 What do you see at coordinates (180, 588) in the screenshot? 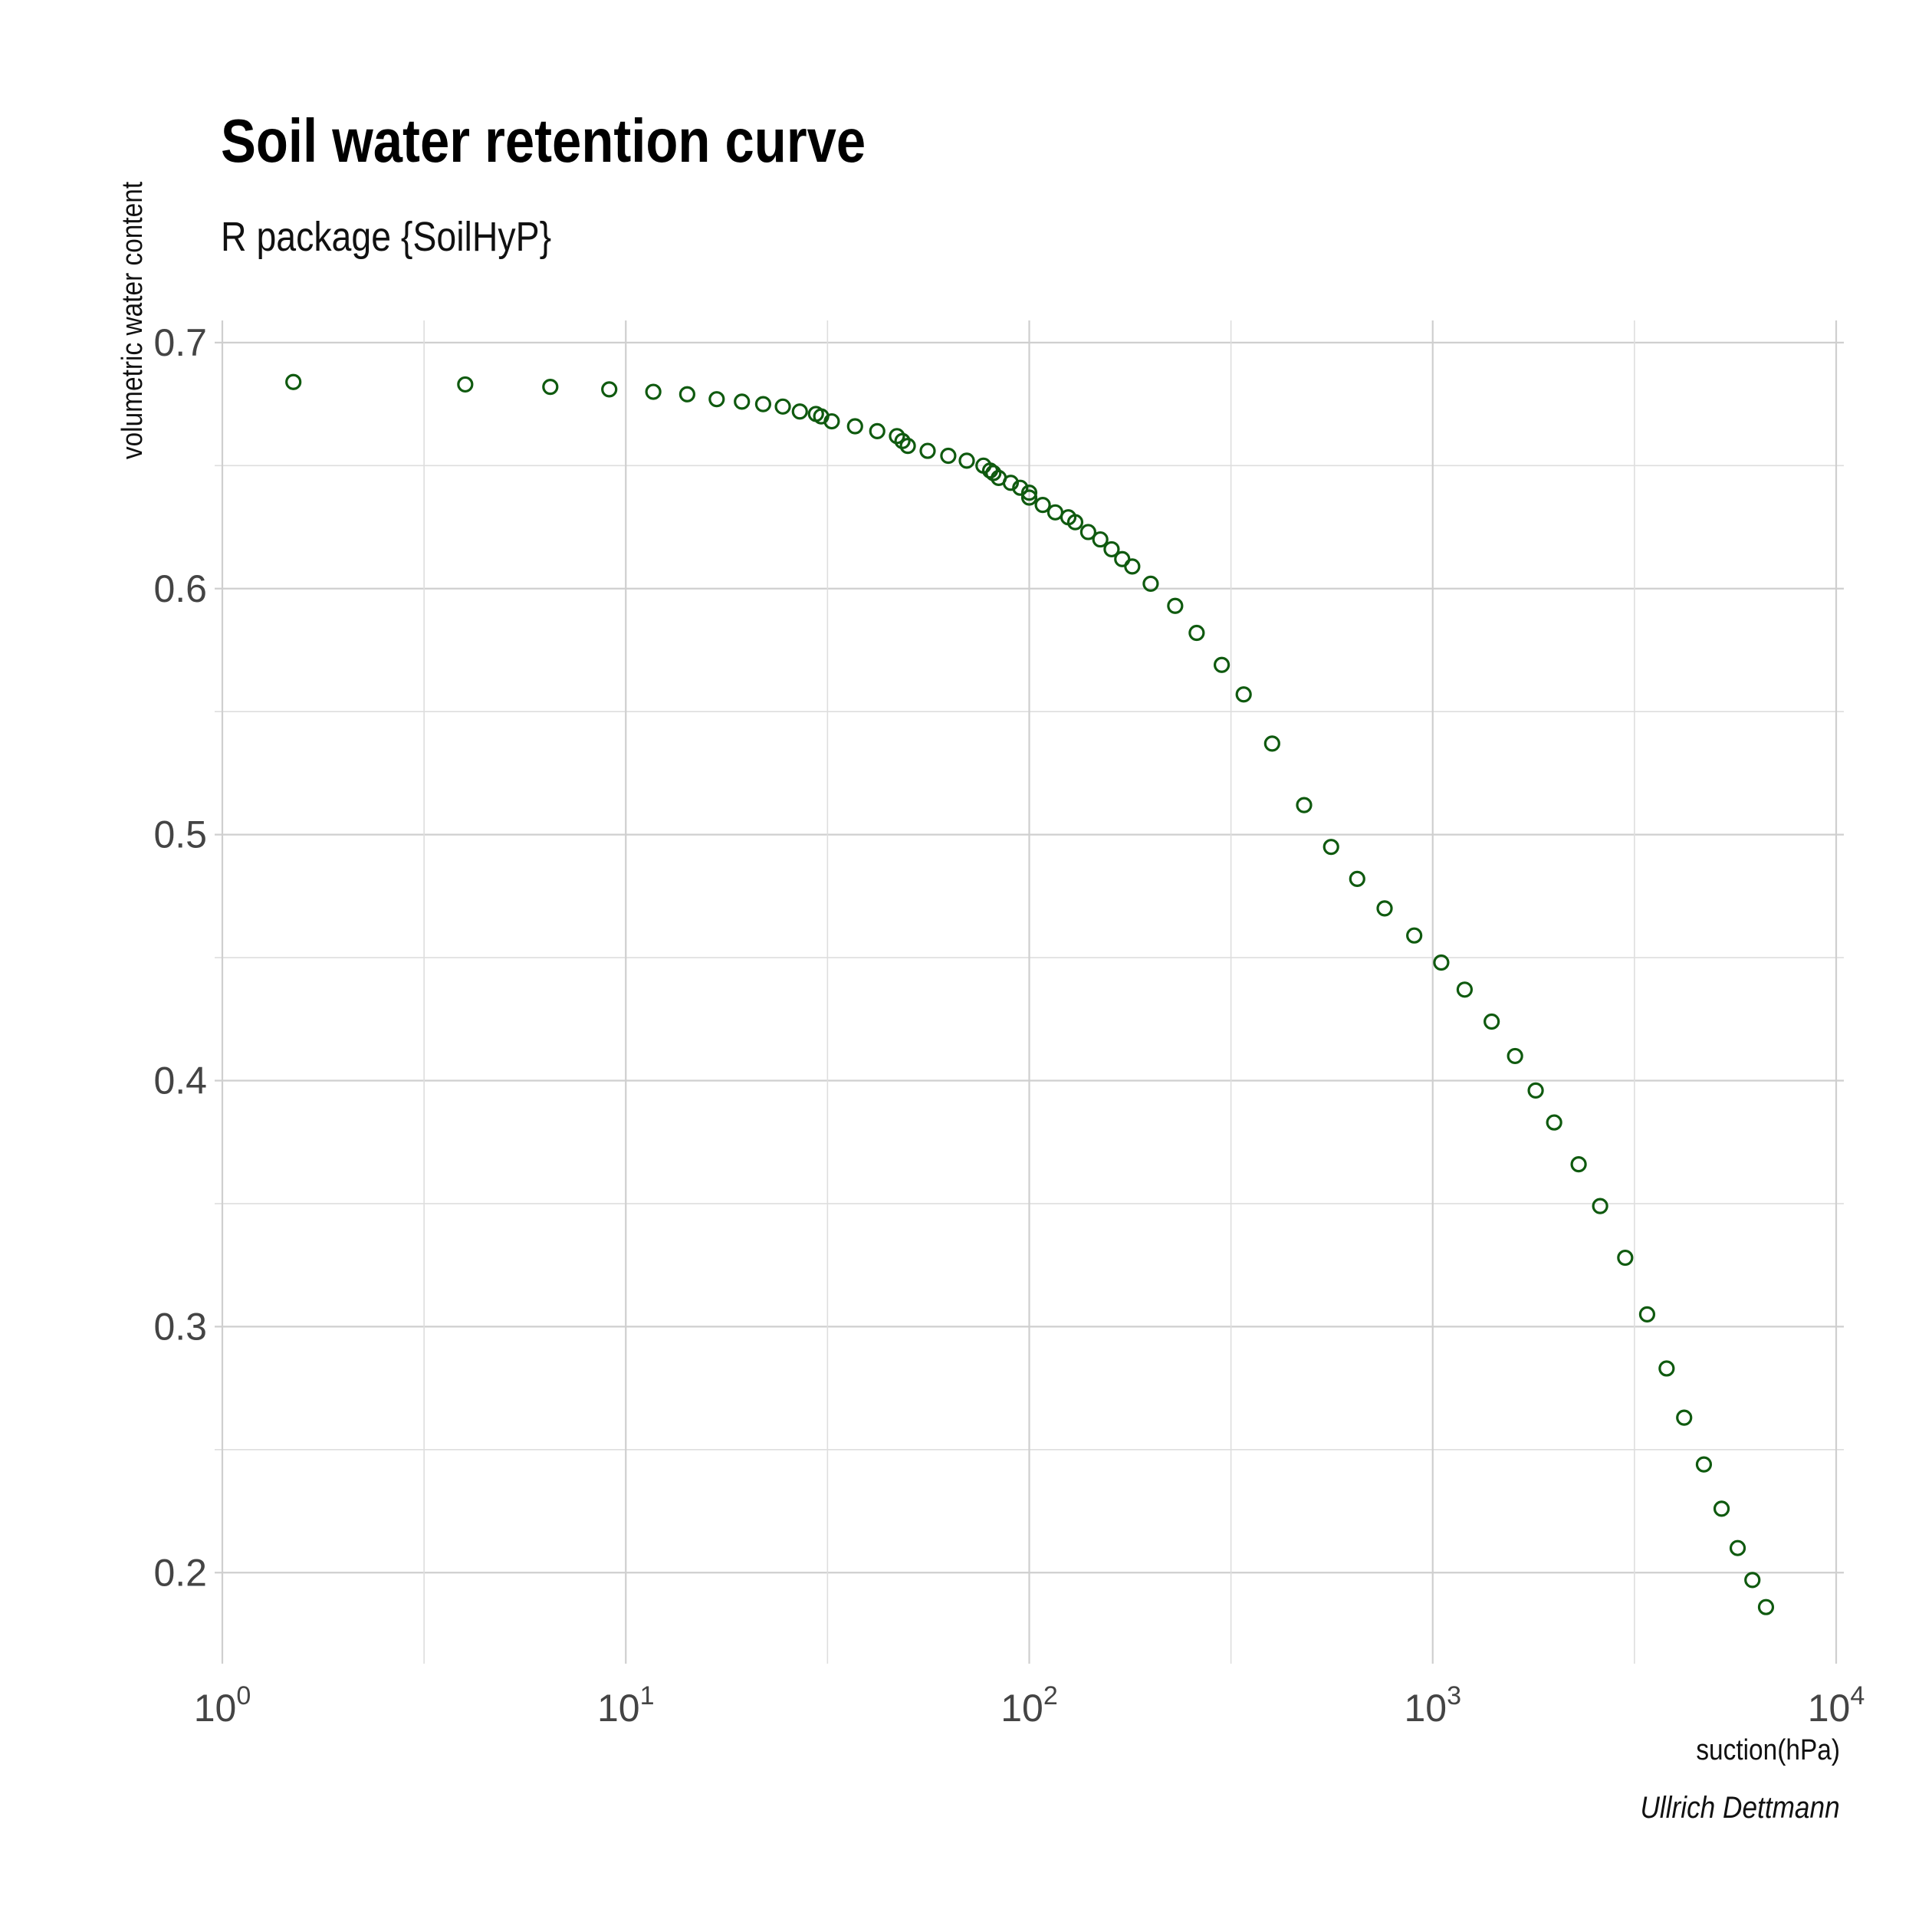
I see `y-tick-label: 0.6` at bounding box center [180, 588].